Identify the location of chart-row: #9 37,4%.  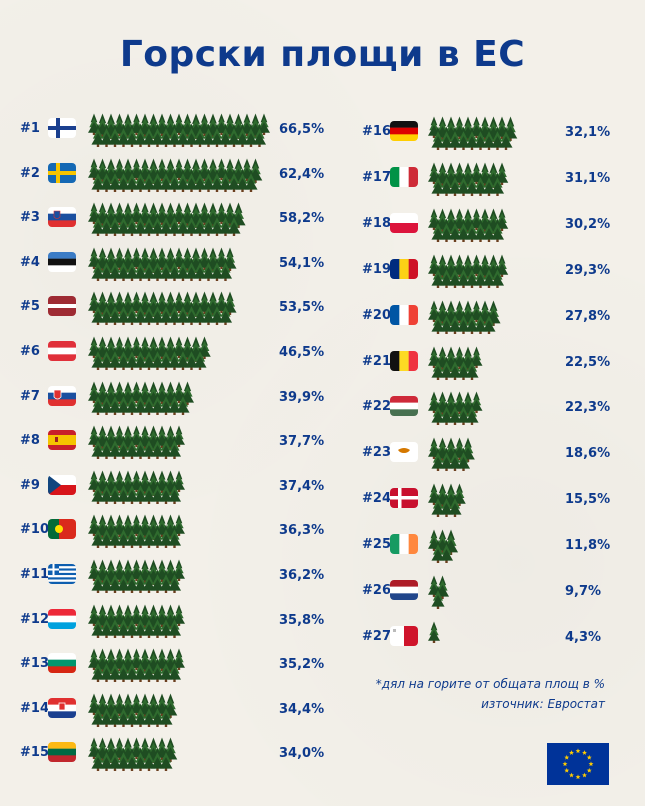
(322, 488).